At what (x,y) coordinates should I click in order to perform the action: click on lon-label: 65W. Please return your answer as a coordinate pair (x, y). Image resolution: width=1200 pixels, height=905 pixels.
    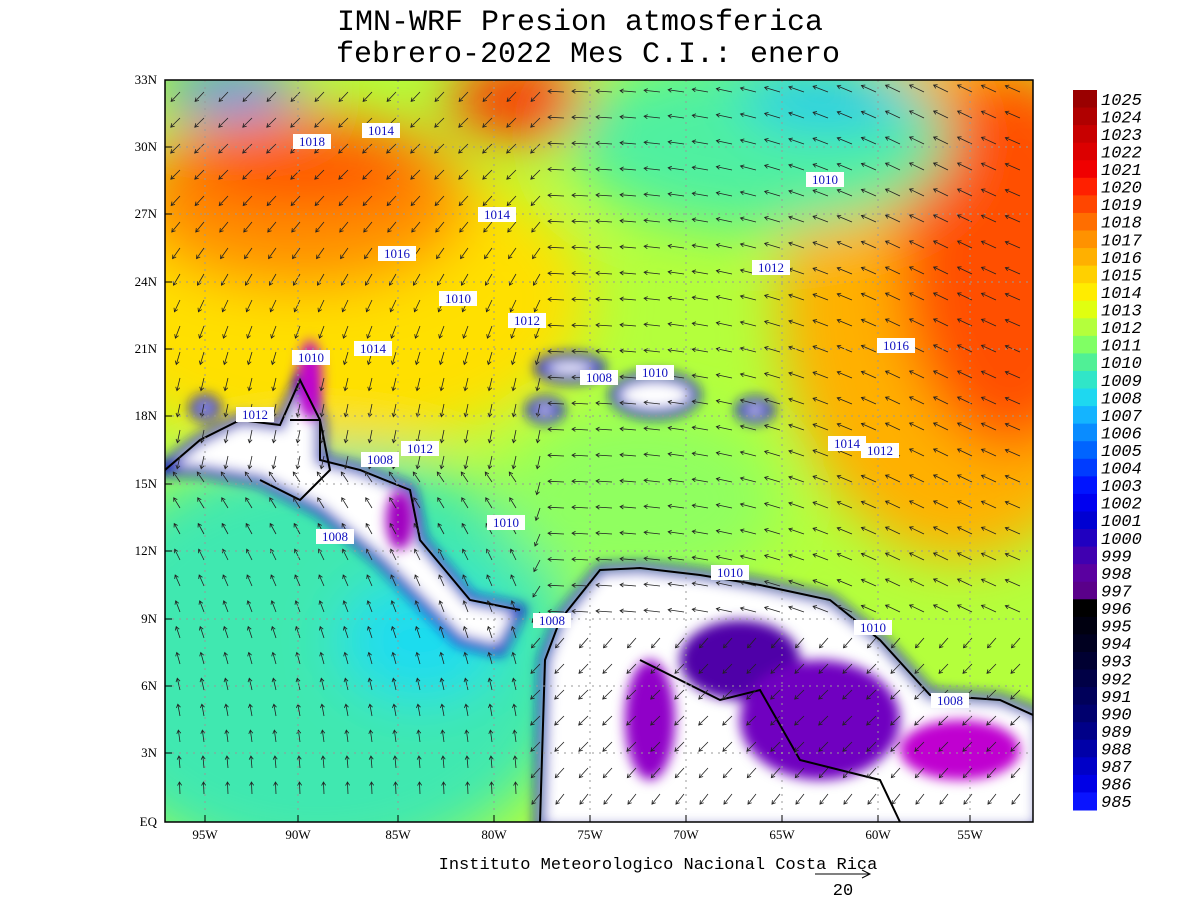
    Looking at the image, I should click on (782, 834).